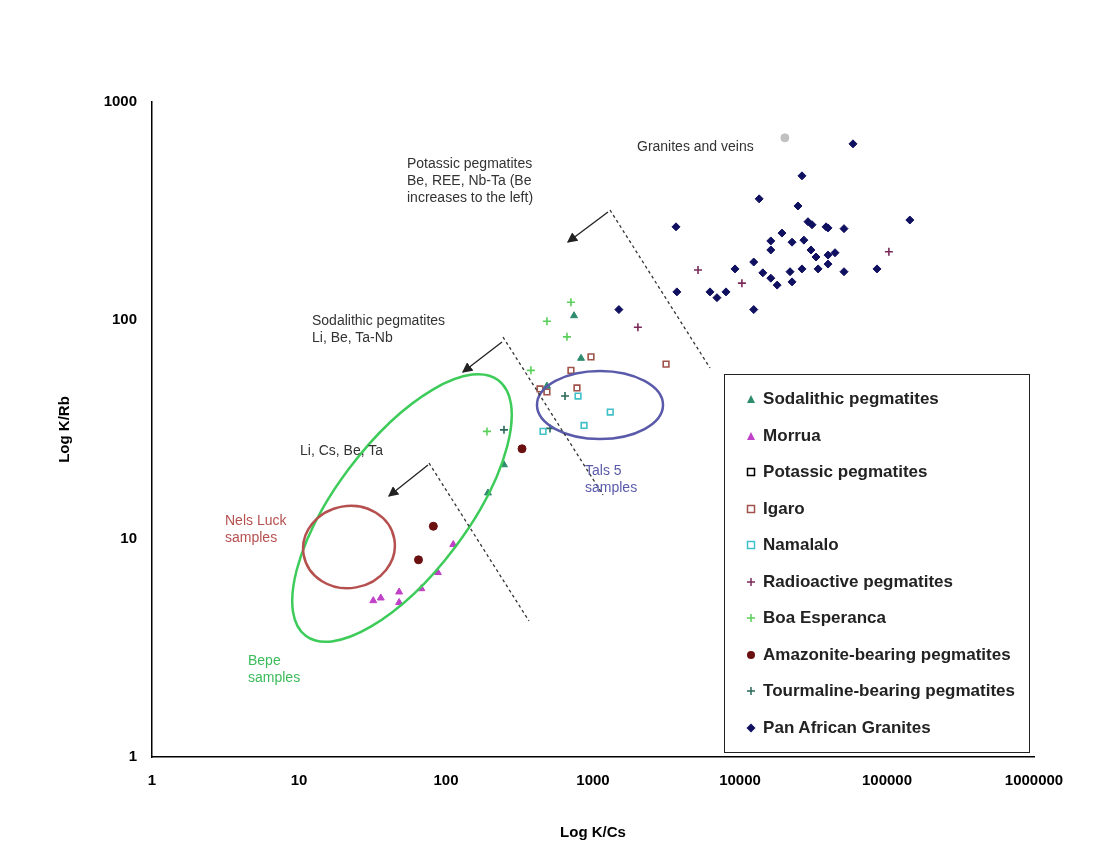 The image size is (1103, 854). I want to click on legend-label: Tourmaline-bearing pegmatites, so click(889, 691).